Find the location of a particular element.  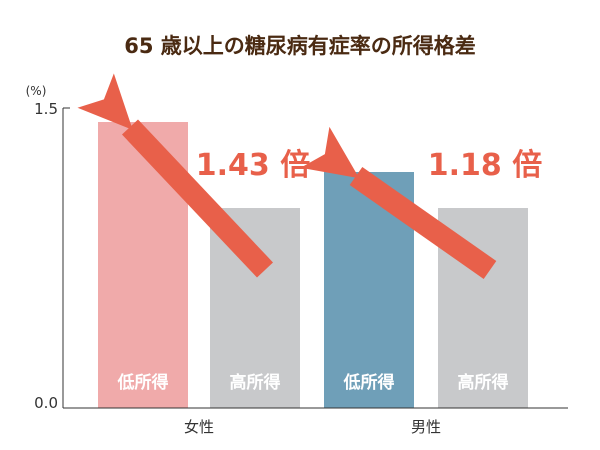

y-tick-label-max: 1.5 is located at coordinates (46, 109).